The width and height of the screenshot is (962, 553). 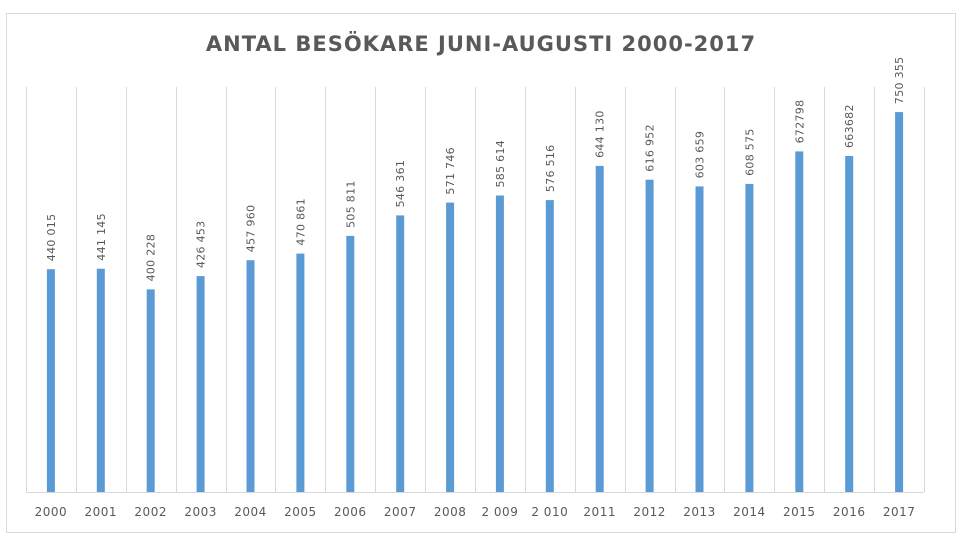 What do you see at coordinates (849, 126) in the screenshot?
I see `data-label: 663682` at bounding box center [849, 126].